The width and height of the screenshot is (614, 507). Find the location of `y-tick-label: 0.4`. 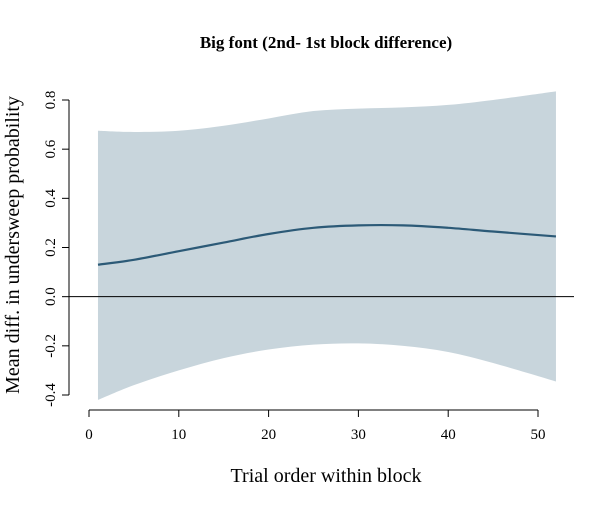

y-tick-label: 0.4 is located at coordinates (51, 197).